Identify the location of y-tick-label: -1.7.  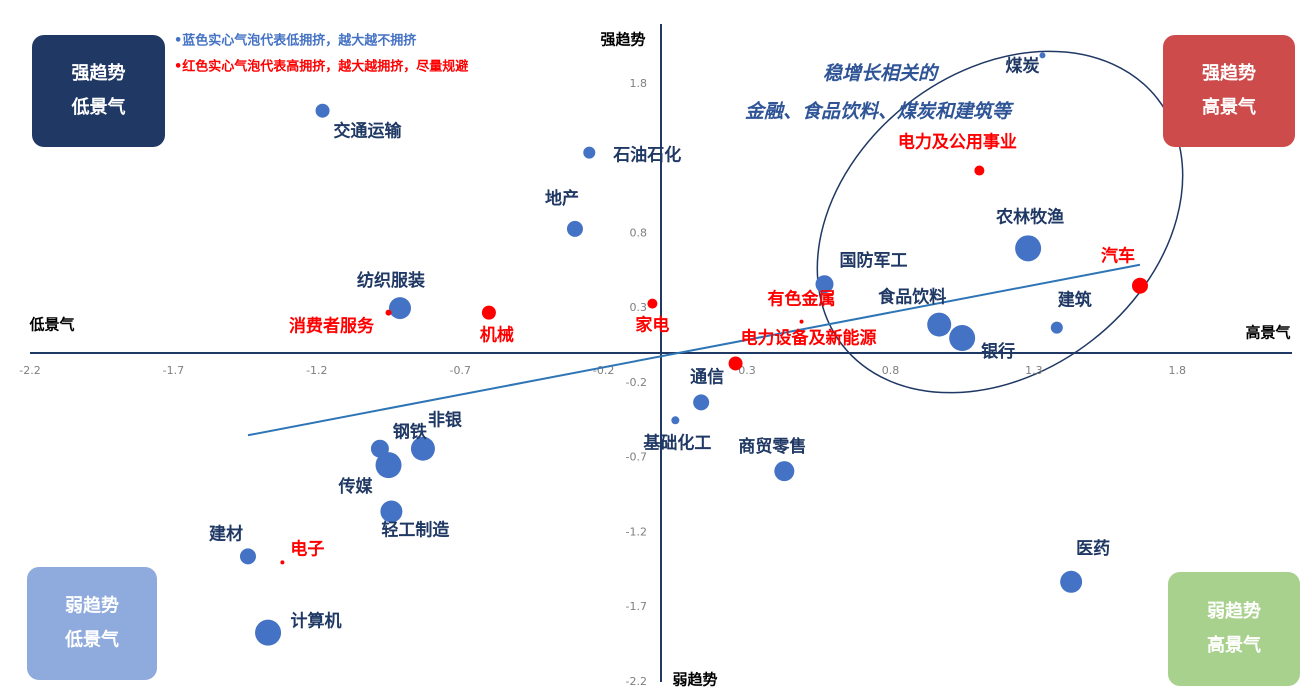
(636, 606).